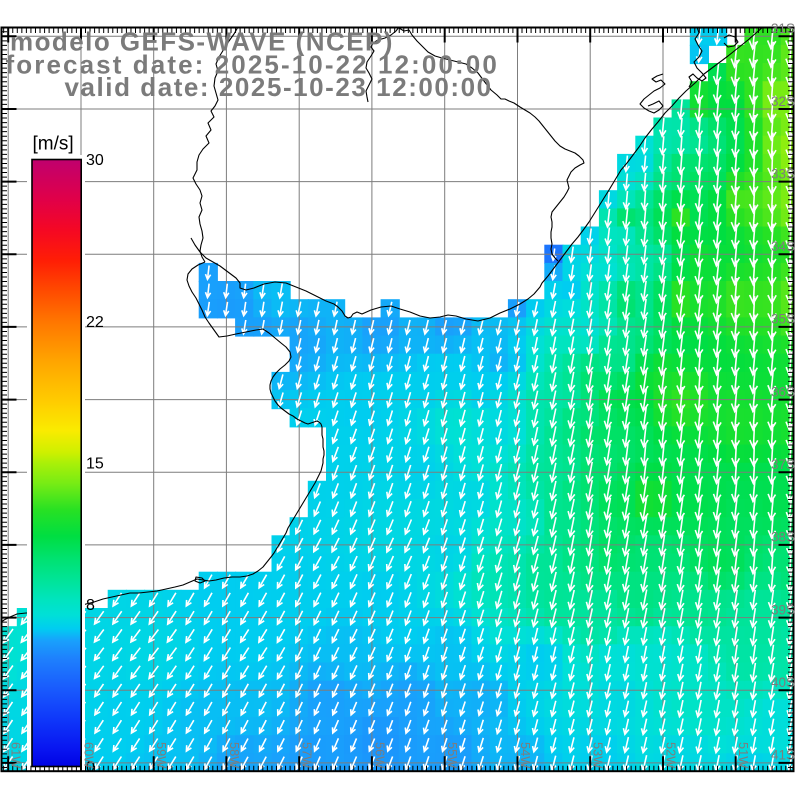  Describe the element at coordinates (202, 42) in the screenshot. I see `svg-text: modelo GEFS-WAVE (NCEP)` at that location.